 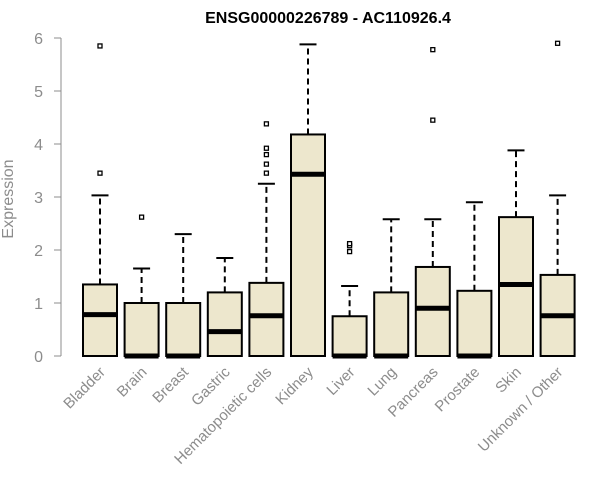 I want to click on y-tick-label: 2, so click(x=38, y=251).